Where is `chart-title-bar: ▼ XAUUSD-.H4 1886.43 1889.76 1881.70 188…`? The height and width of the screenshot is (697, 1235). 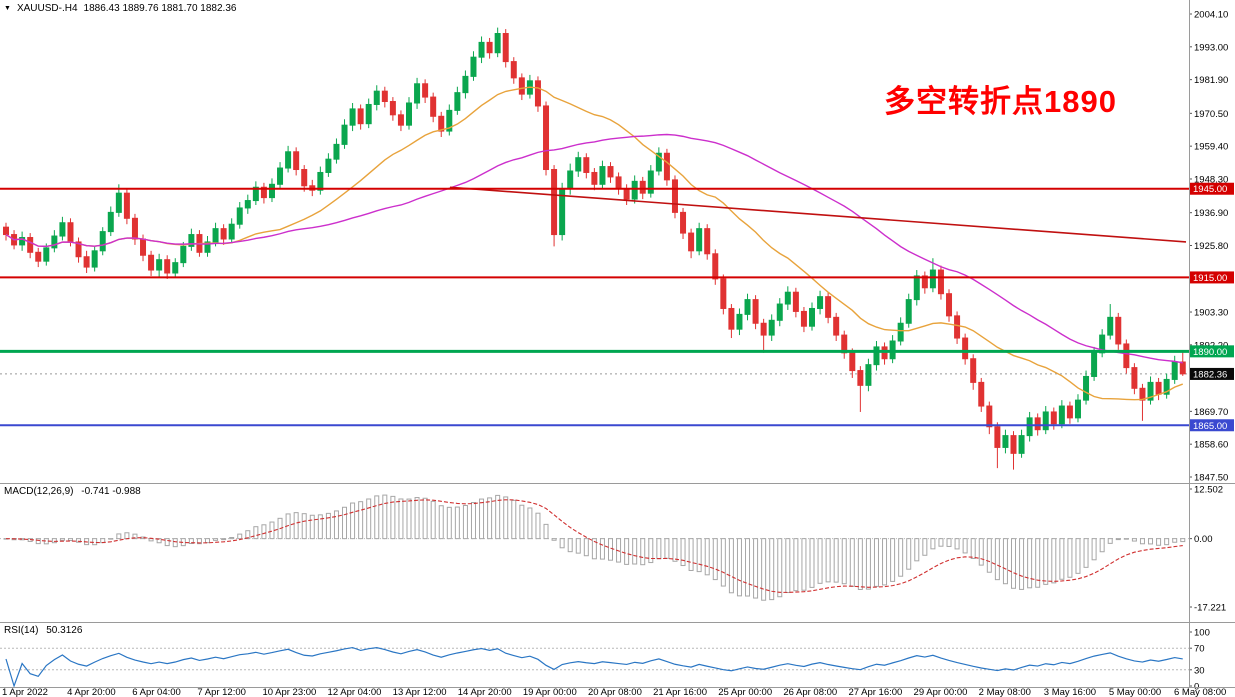 chart-title-bar: ▼ XAUUSD-.H4 1886.43 1889.76 1881.70 188… is located at coordinates (120, 8).